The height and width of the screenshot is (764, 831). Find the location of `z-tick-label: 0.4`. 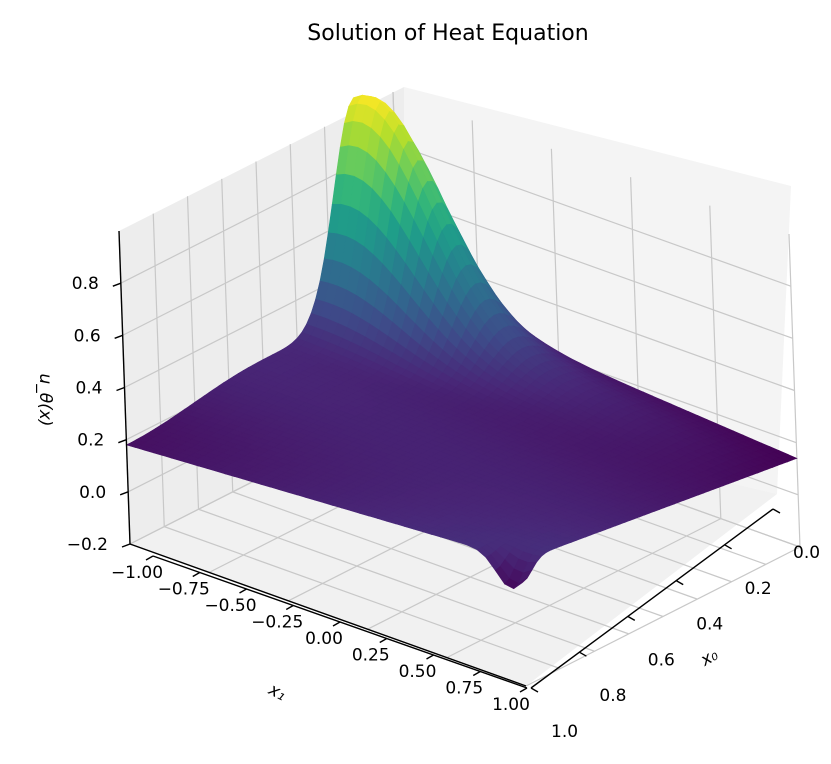

z-tick-label: 0.4 is located at coordinates (88, 389).